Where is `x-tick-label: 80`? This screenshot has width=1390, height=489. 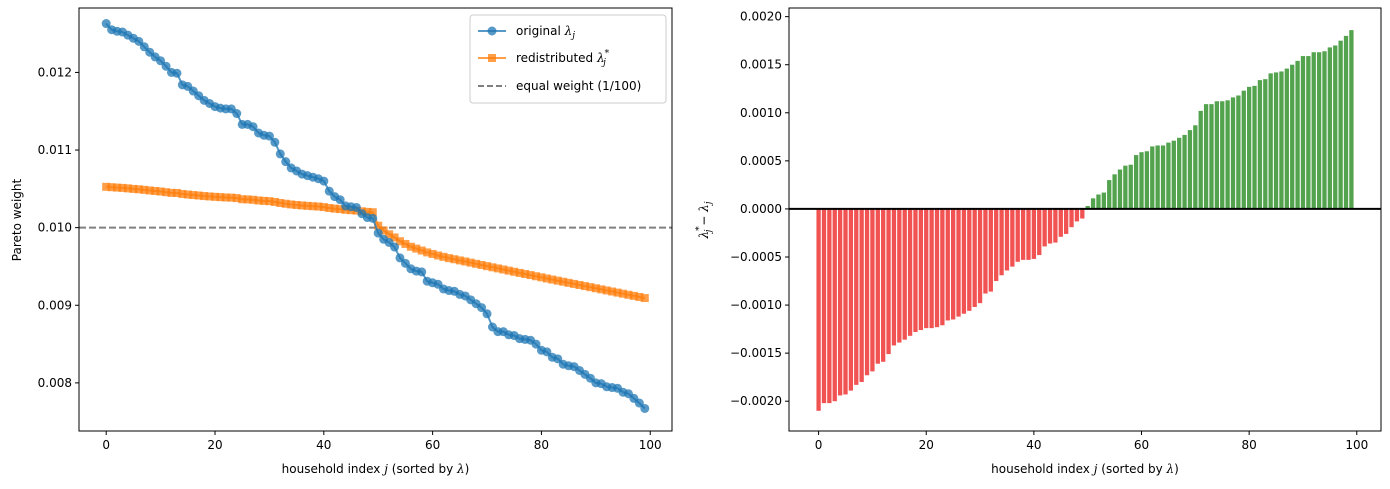 x-tick-label: 80 is located at coordinates (1249, 445).